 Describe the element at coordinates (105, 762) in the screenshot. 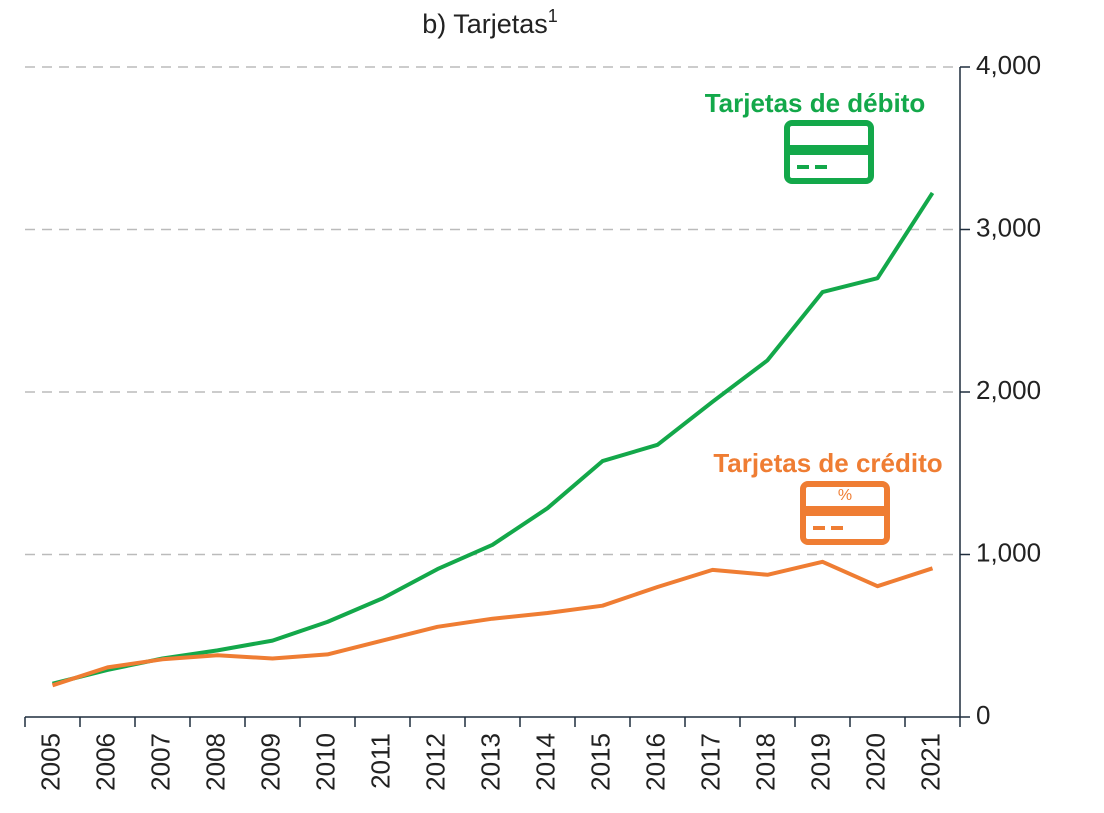

I see `x-tick-label: 2006` at that location.